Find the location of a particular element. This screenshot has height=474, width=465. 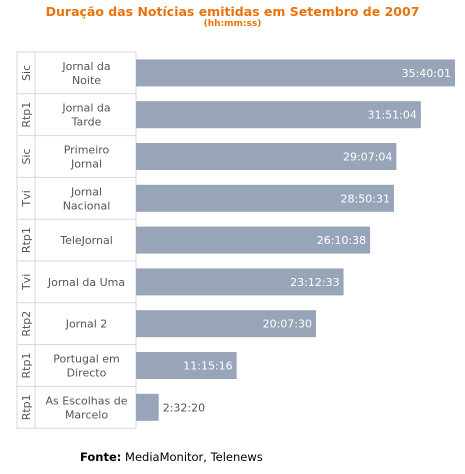

program-label: Nacional is located at coordinates (87, 205).